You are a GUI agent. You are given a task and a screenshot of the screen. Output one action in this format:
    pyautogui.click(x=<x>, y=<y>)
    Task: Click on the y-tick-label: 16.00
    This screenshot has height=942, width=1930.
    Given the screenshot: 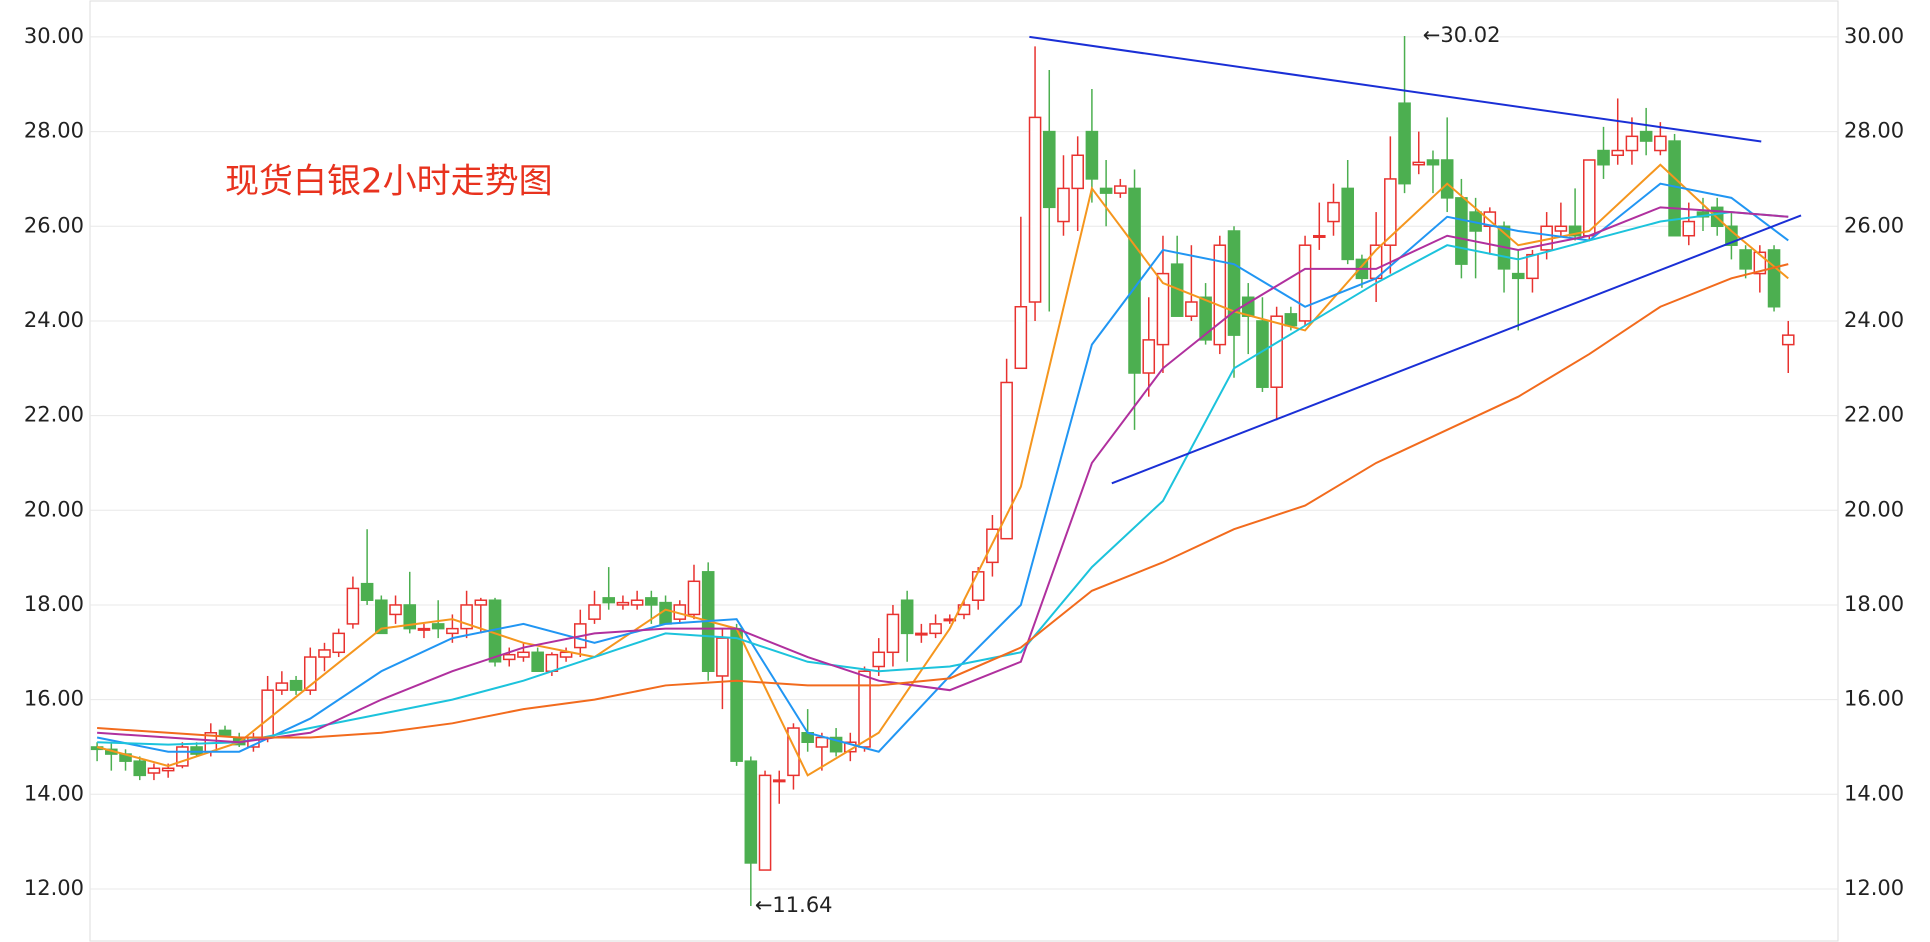 What is the action you would take?
    pyautogui.click(x=54, y=699)
    